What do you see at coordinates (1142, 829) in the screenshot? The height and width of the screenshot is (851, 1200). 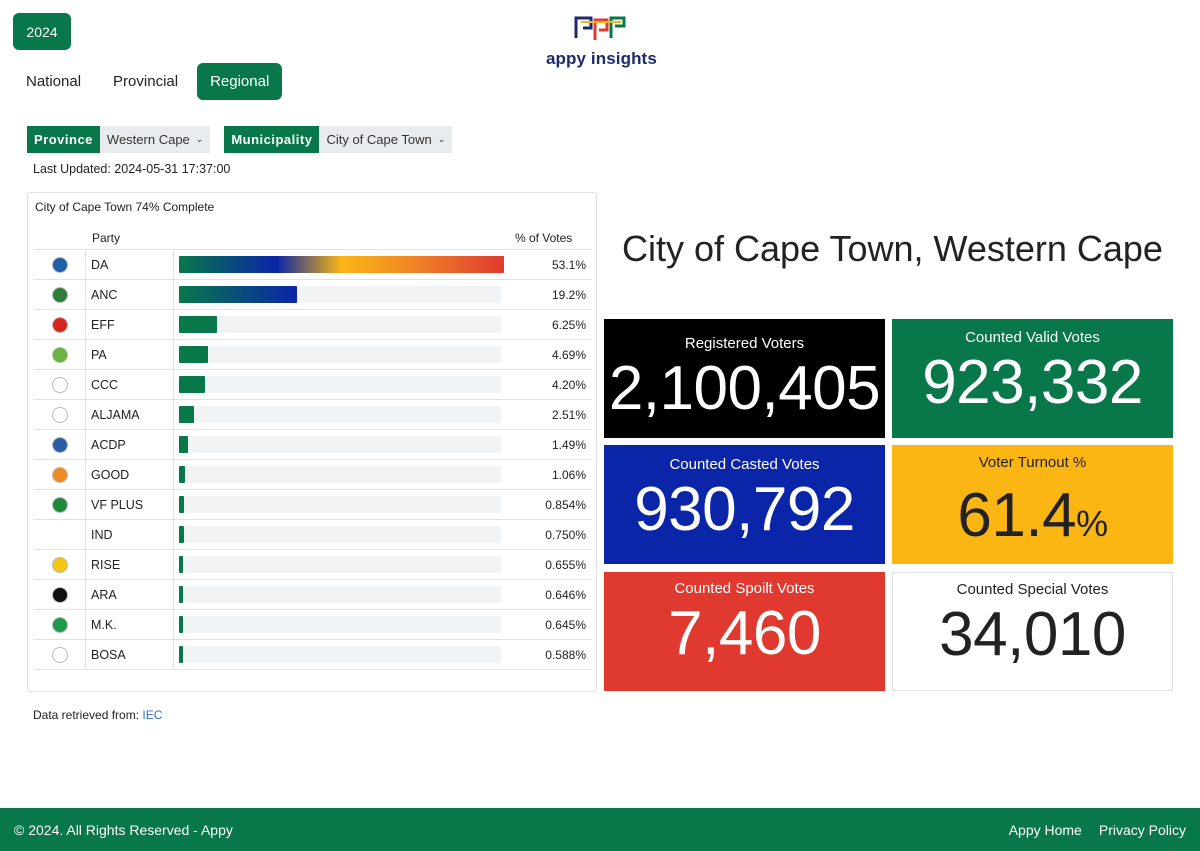 I see `footer-link-privacy-policy: Privacy Policy` at bounding box center [1142, 829].